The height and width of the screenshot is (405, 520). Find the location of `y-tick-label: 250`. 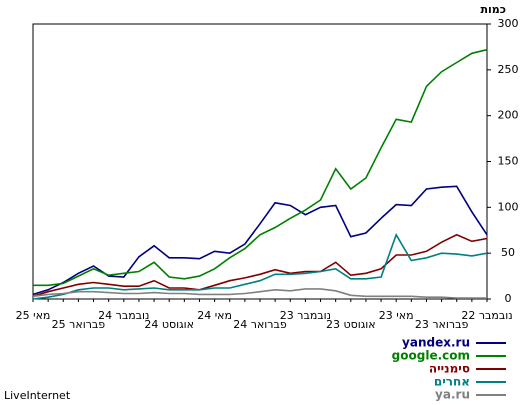

y-tick-label: 250 is located at coordinates (508, 69).